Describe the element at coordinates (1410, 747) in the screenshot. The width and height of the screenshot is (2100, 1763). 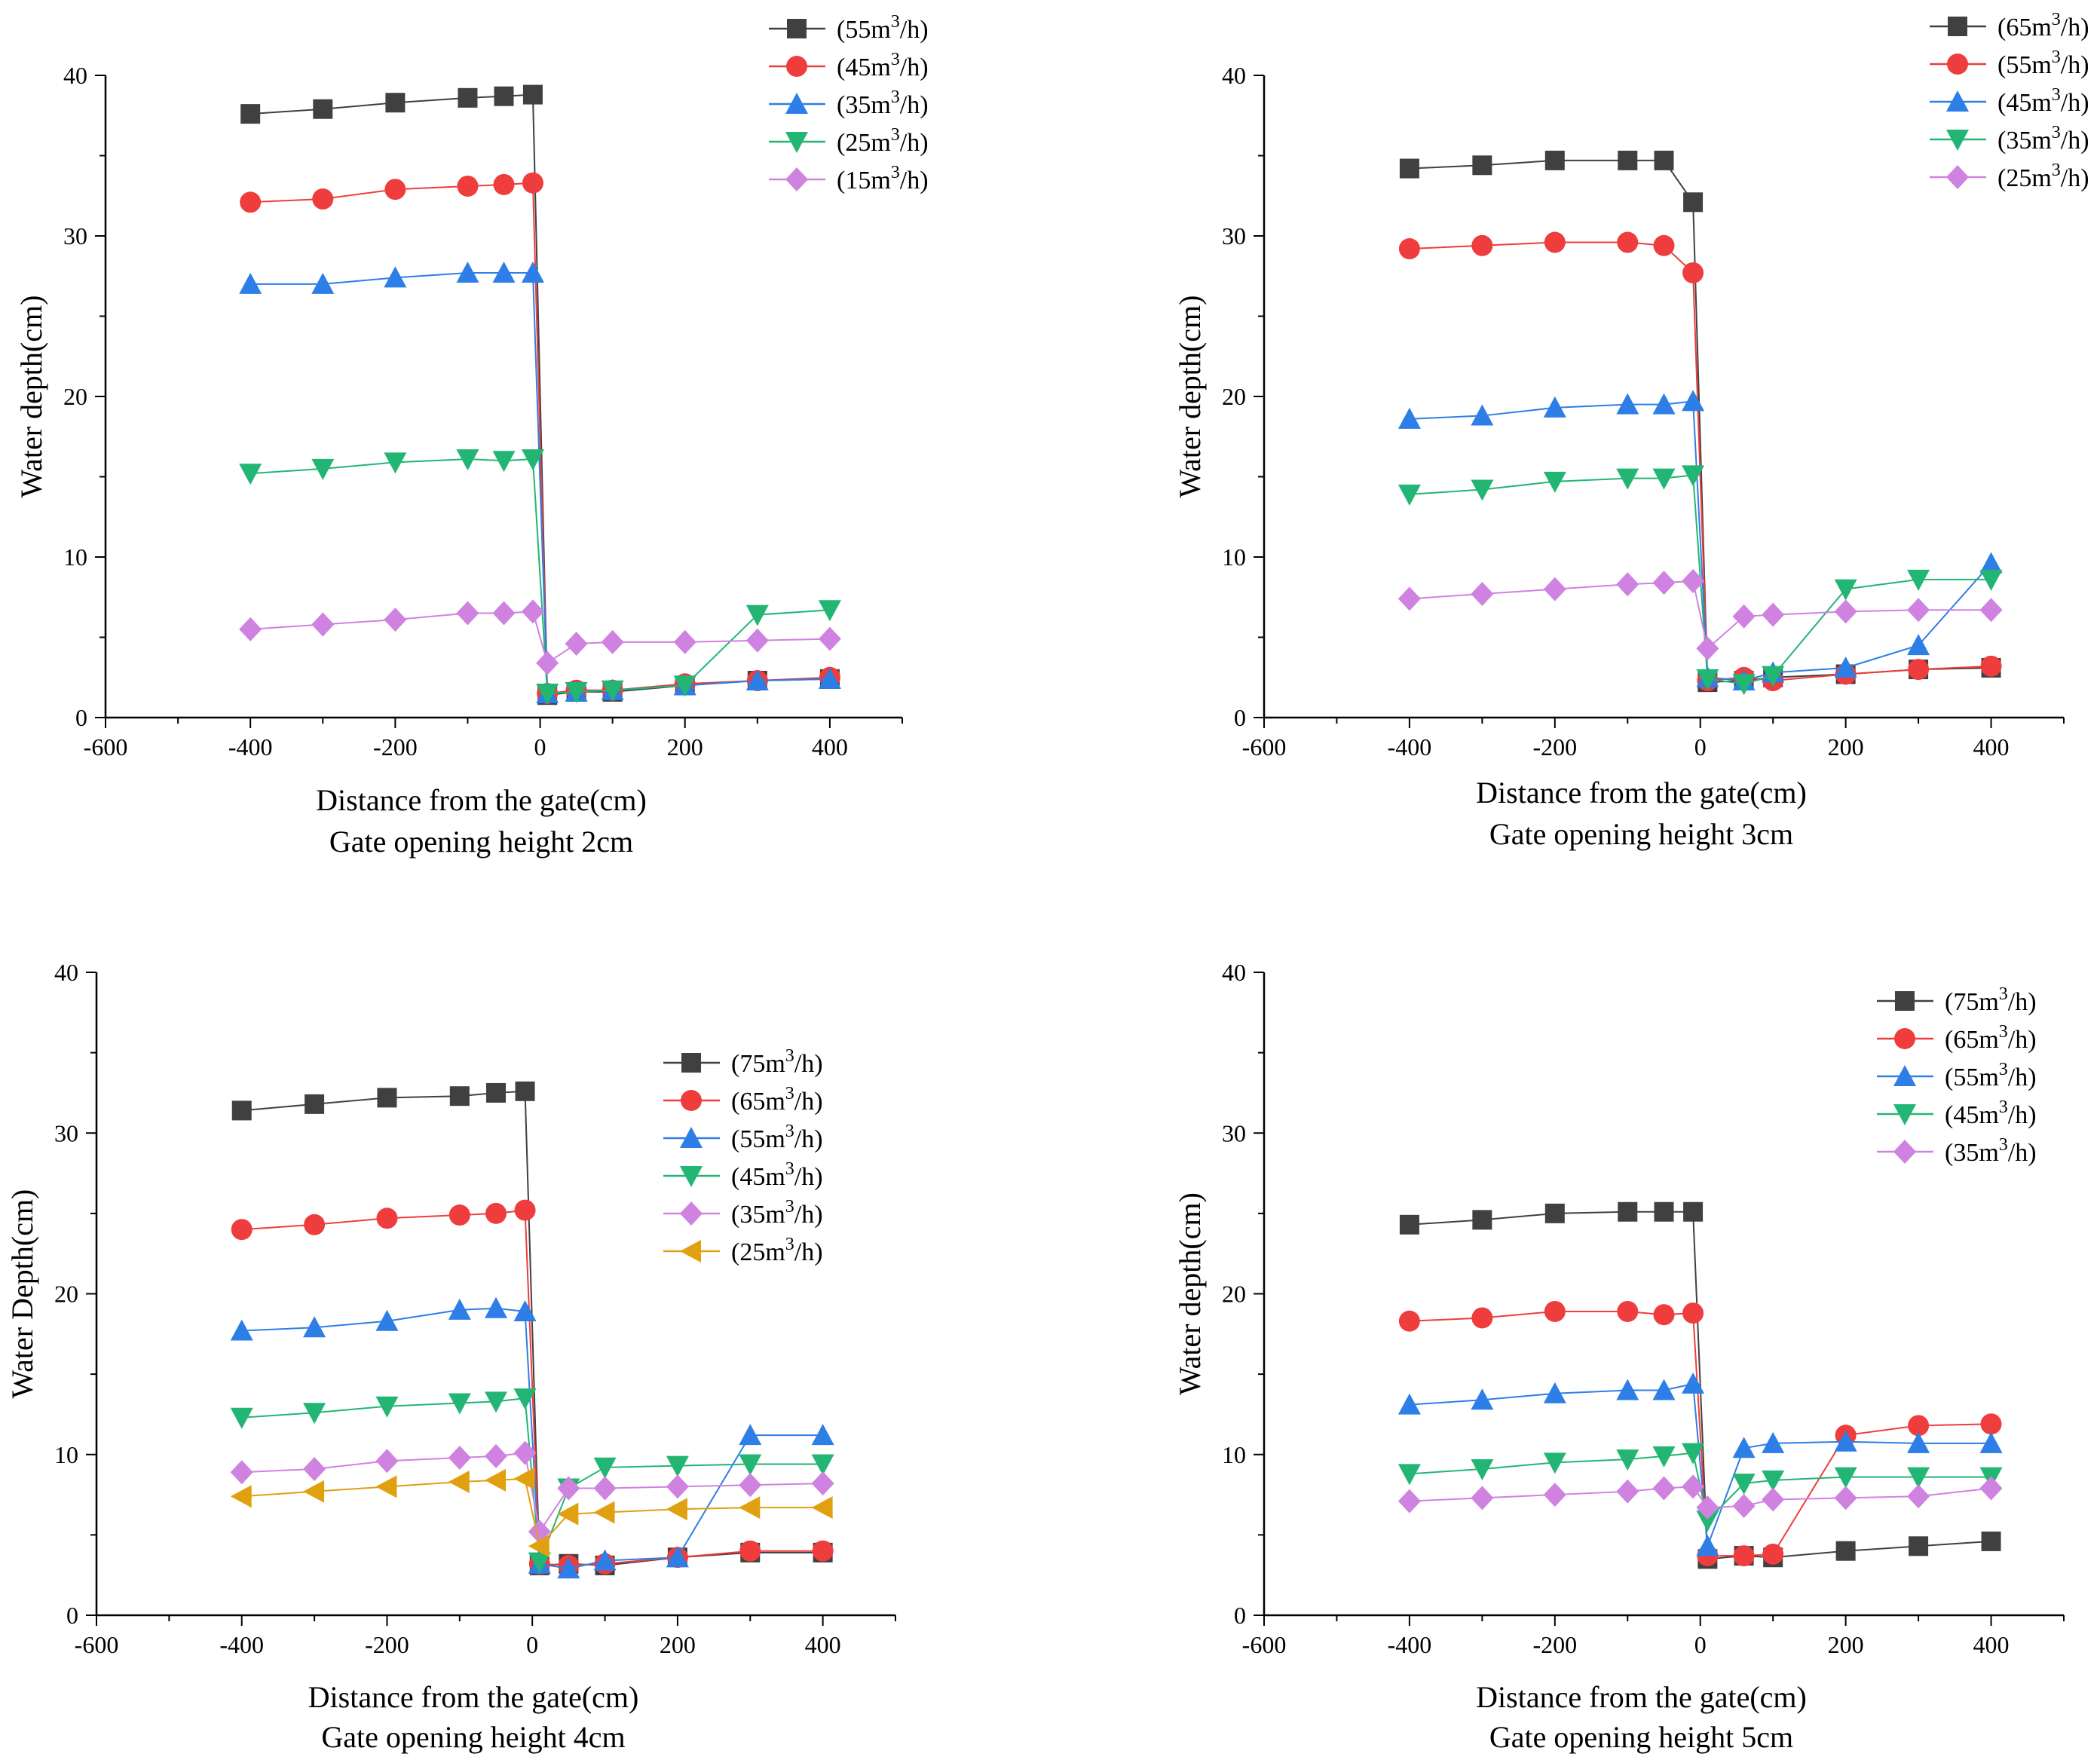
I see `x-tick-label: -400` at that location.